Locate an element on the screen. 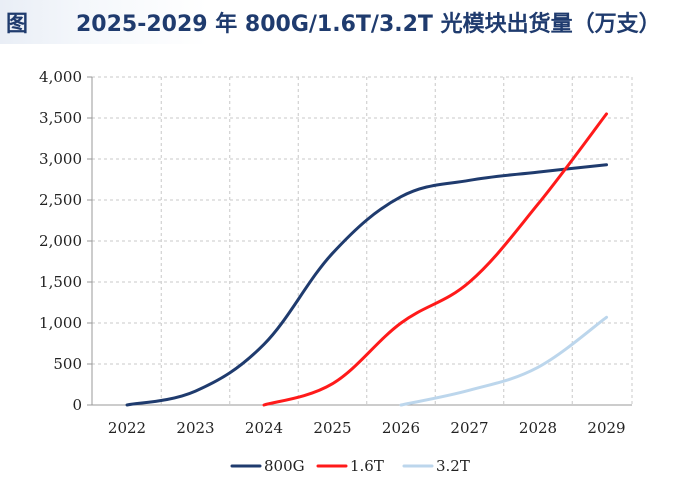 The image size is (692, 492). figure-label: 图 is located at coordinates (17, 24).